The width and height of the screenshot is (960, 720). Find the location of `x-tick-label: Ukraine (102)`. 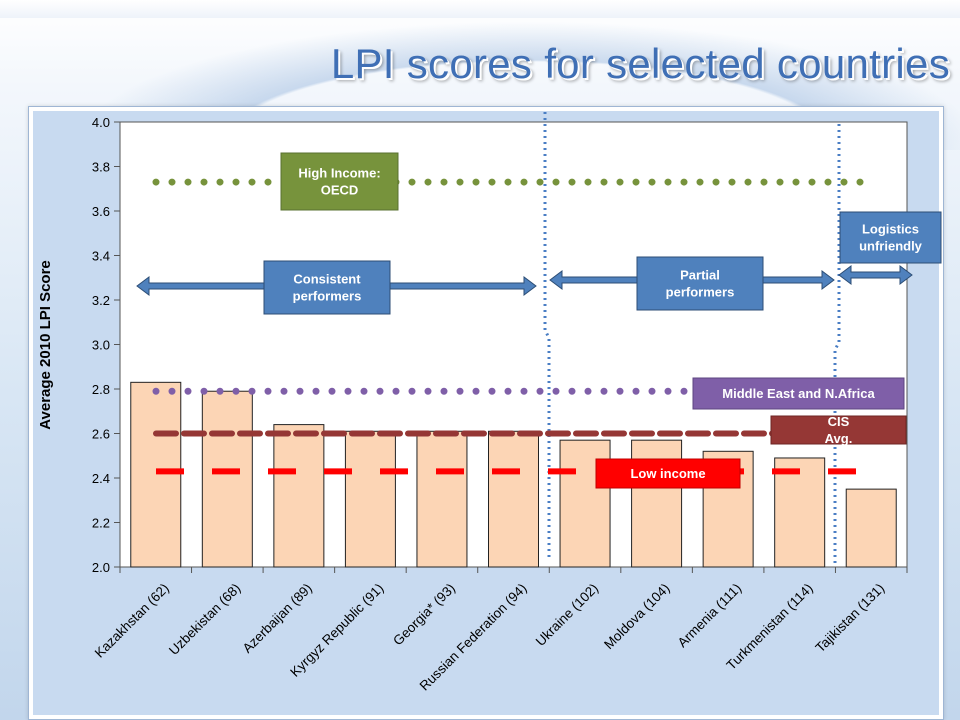

x-tick-label: Ukraine (102) is located at coordinates (567, 615).